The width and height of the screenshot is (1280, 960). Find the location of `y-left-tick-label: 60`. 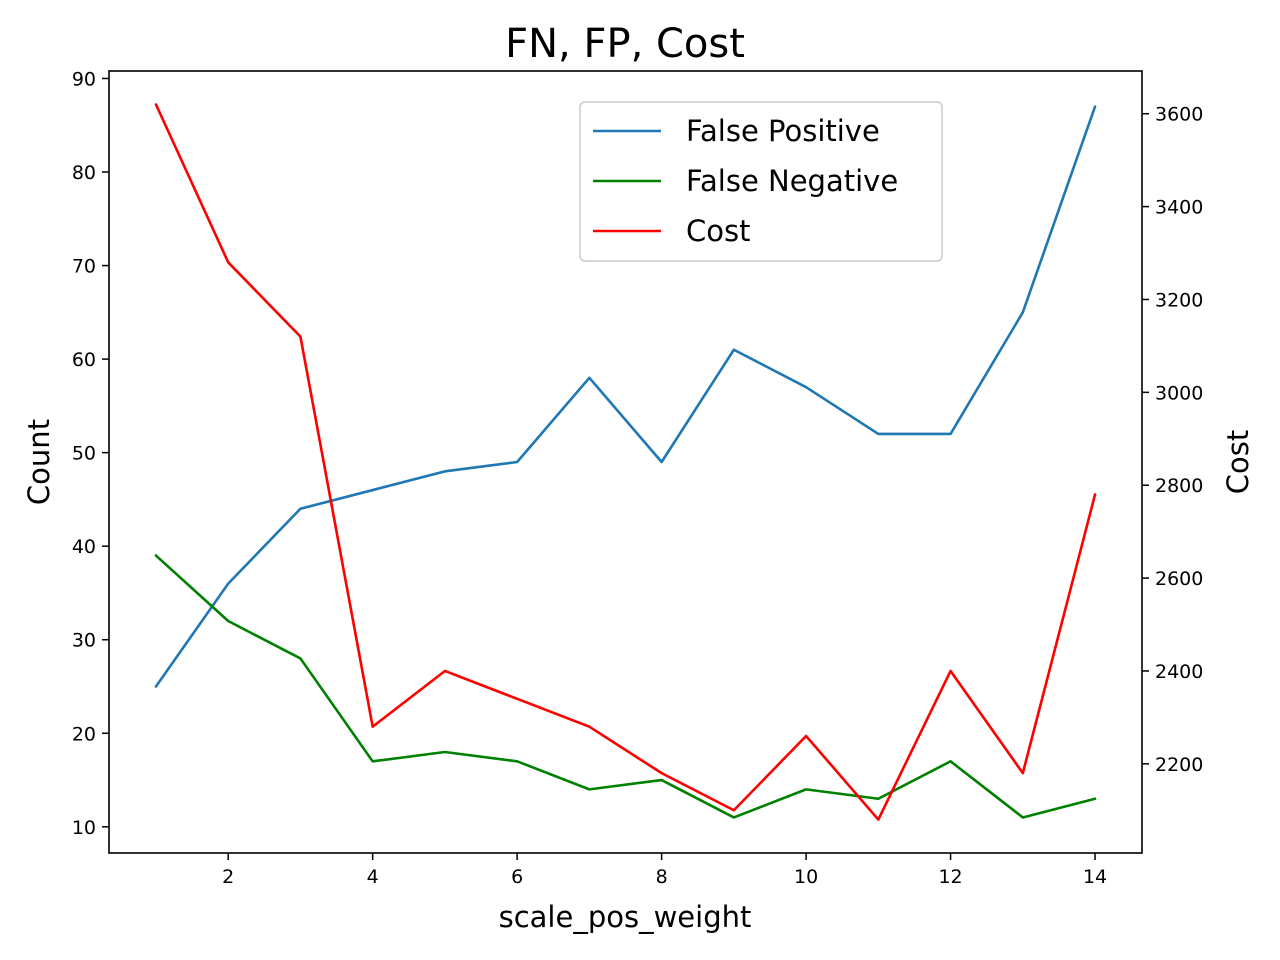

y-left-tick-label: 60 is located at coordinates (84, 360).